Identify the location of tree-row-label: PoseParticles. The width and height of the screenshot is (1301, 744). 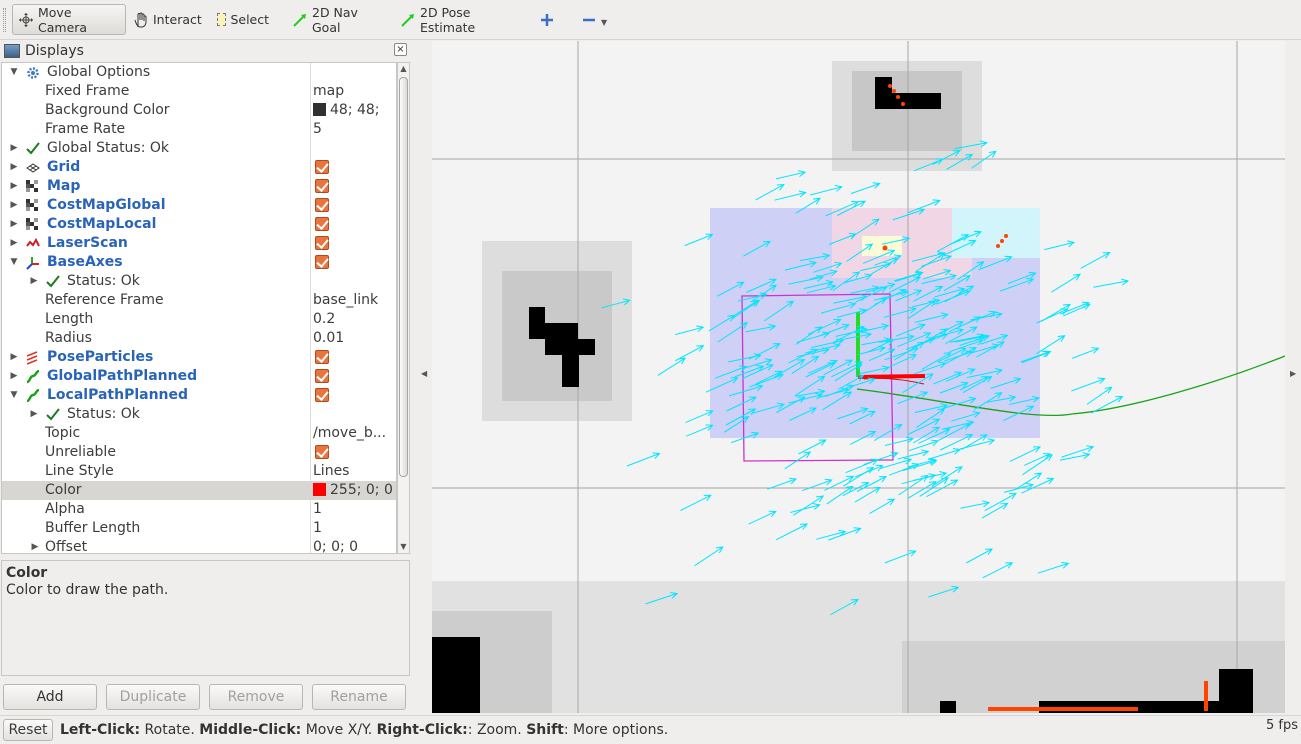
(100, 357).